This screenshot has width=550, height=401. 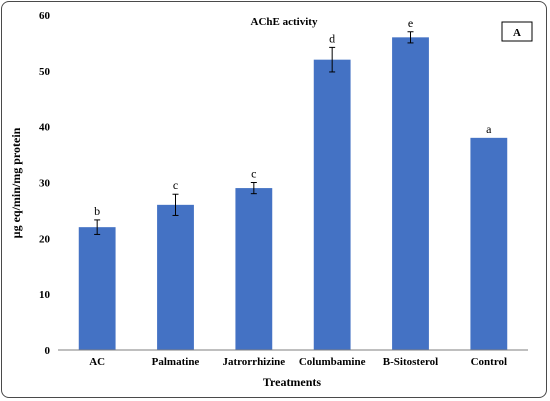 I want to click on x-tick-label: Jatrorrhizine, so click(x=253, y=362).